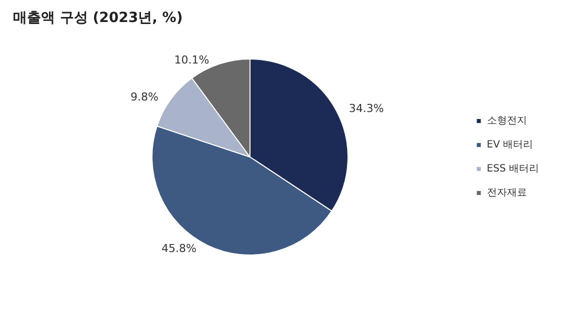 The height and width of the screenshot is (314, 564). I want to click on legend-label: 소형전지, so click(506, 121).